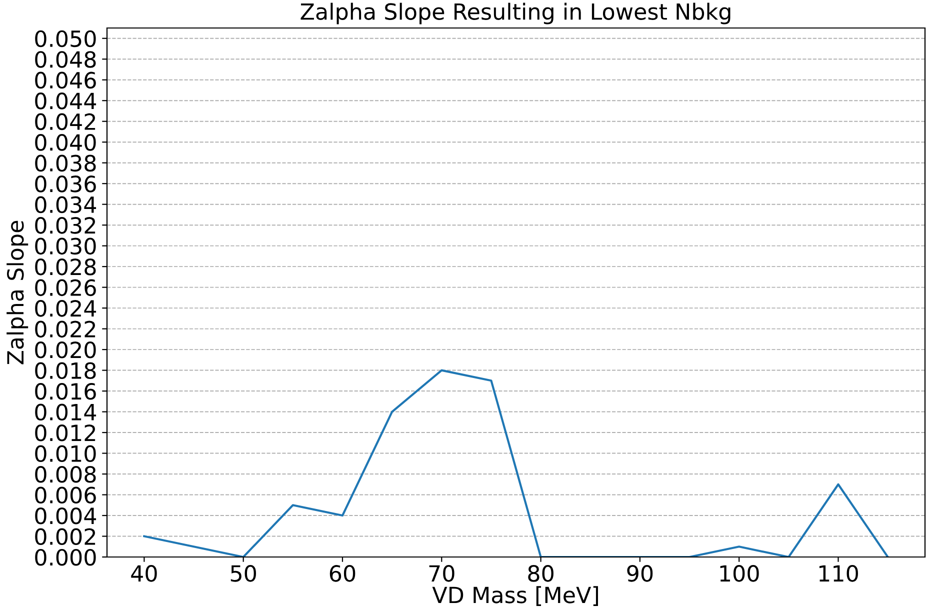  Describe the element at coordinates (838, 573) in the screenshot. I see `x-tick-label: 110` at that location.